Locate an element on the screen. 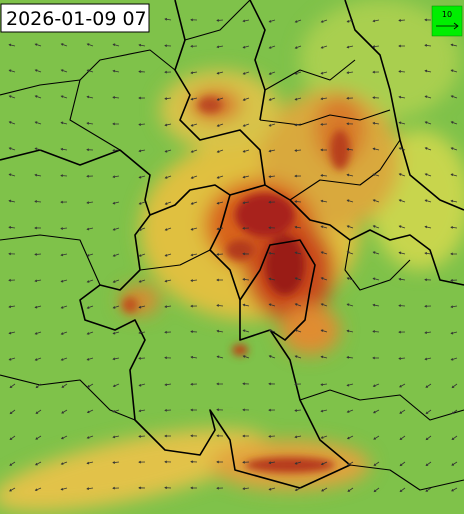 The height and width of the screenshot is (514, 464). wind-scale-arrow is located at coordinates (447, 26).